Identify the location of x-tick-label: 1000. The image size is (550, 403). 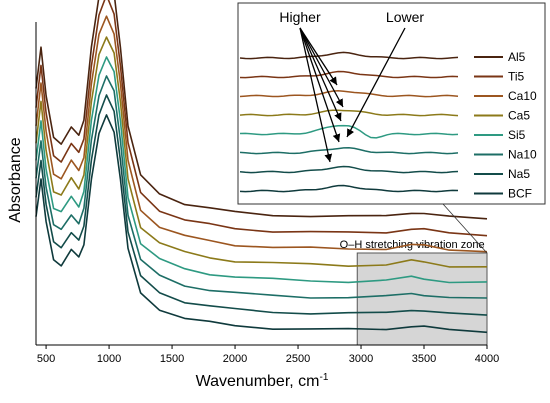
(109, 359).